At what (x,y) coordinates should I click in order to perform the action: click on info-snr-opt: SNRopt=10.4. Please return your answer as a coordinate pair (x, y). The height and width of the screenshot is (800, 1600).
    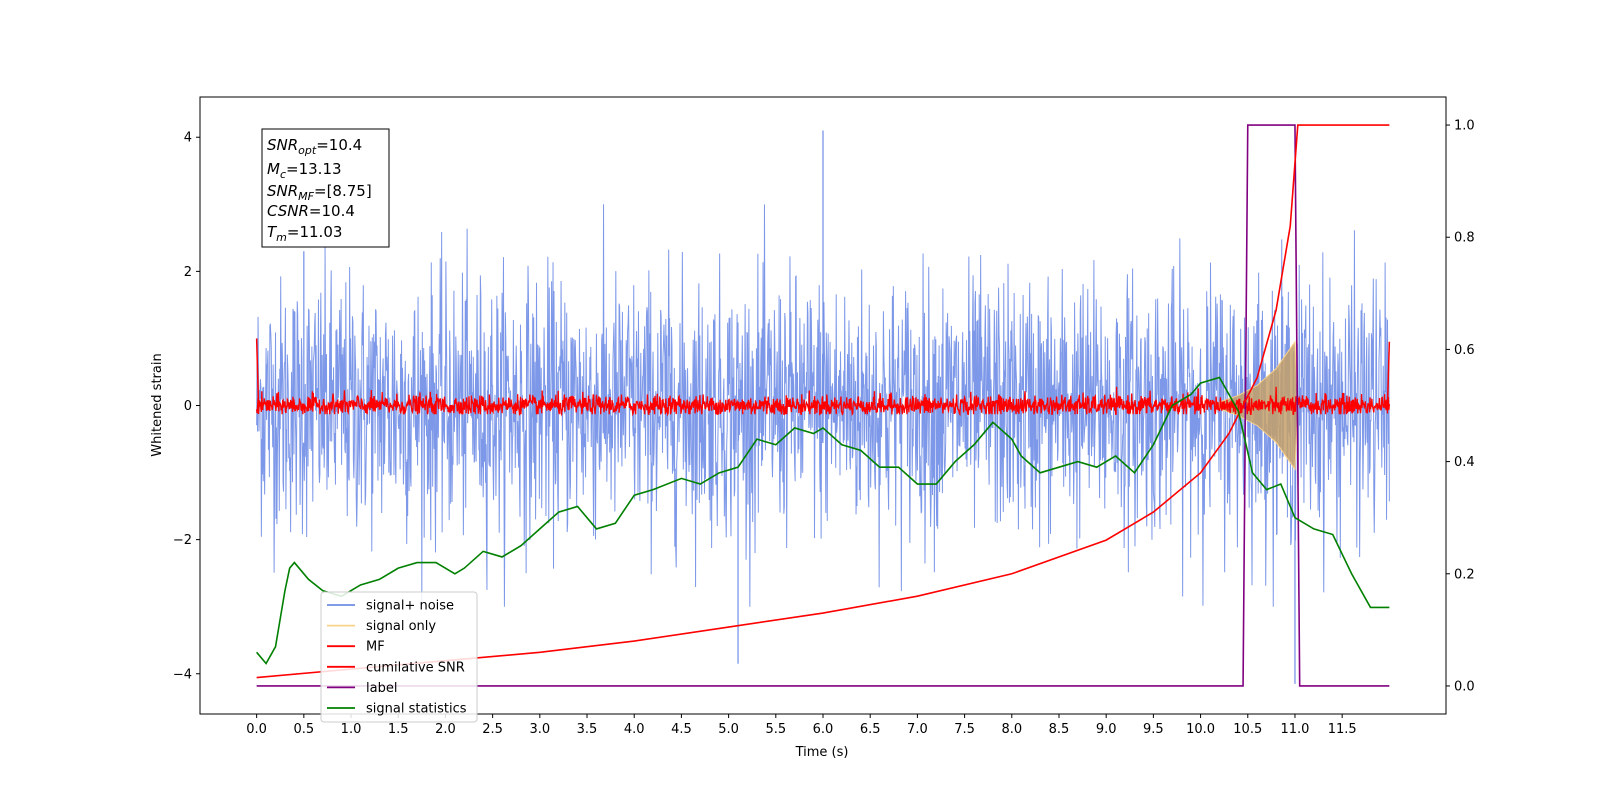
    Looking at the image, I should click on (314, 146).